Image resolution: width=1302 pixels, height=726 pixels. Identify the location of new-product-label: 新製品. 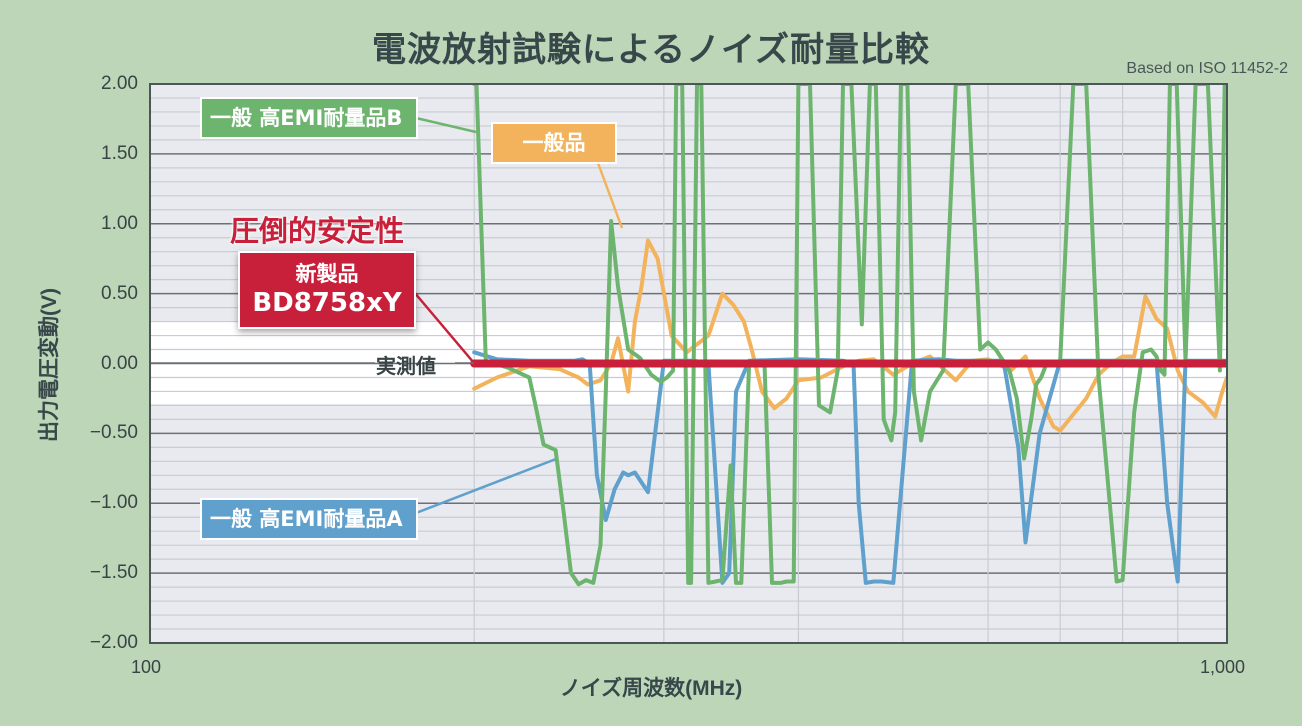
(327, 274).